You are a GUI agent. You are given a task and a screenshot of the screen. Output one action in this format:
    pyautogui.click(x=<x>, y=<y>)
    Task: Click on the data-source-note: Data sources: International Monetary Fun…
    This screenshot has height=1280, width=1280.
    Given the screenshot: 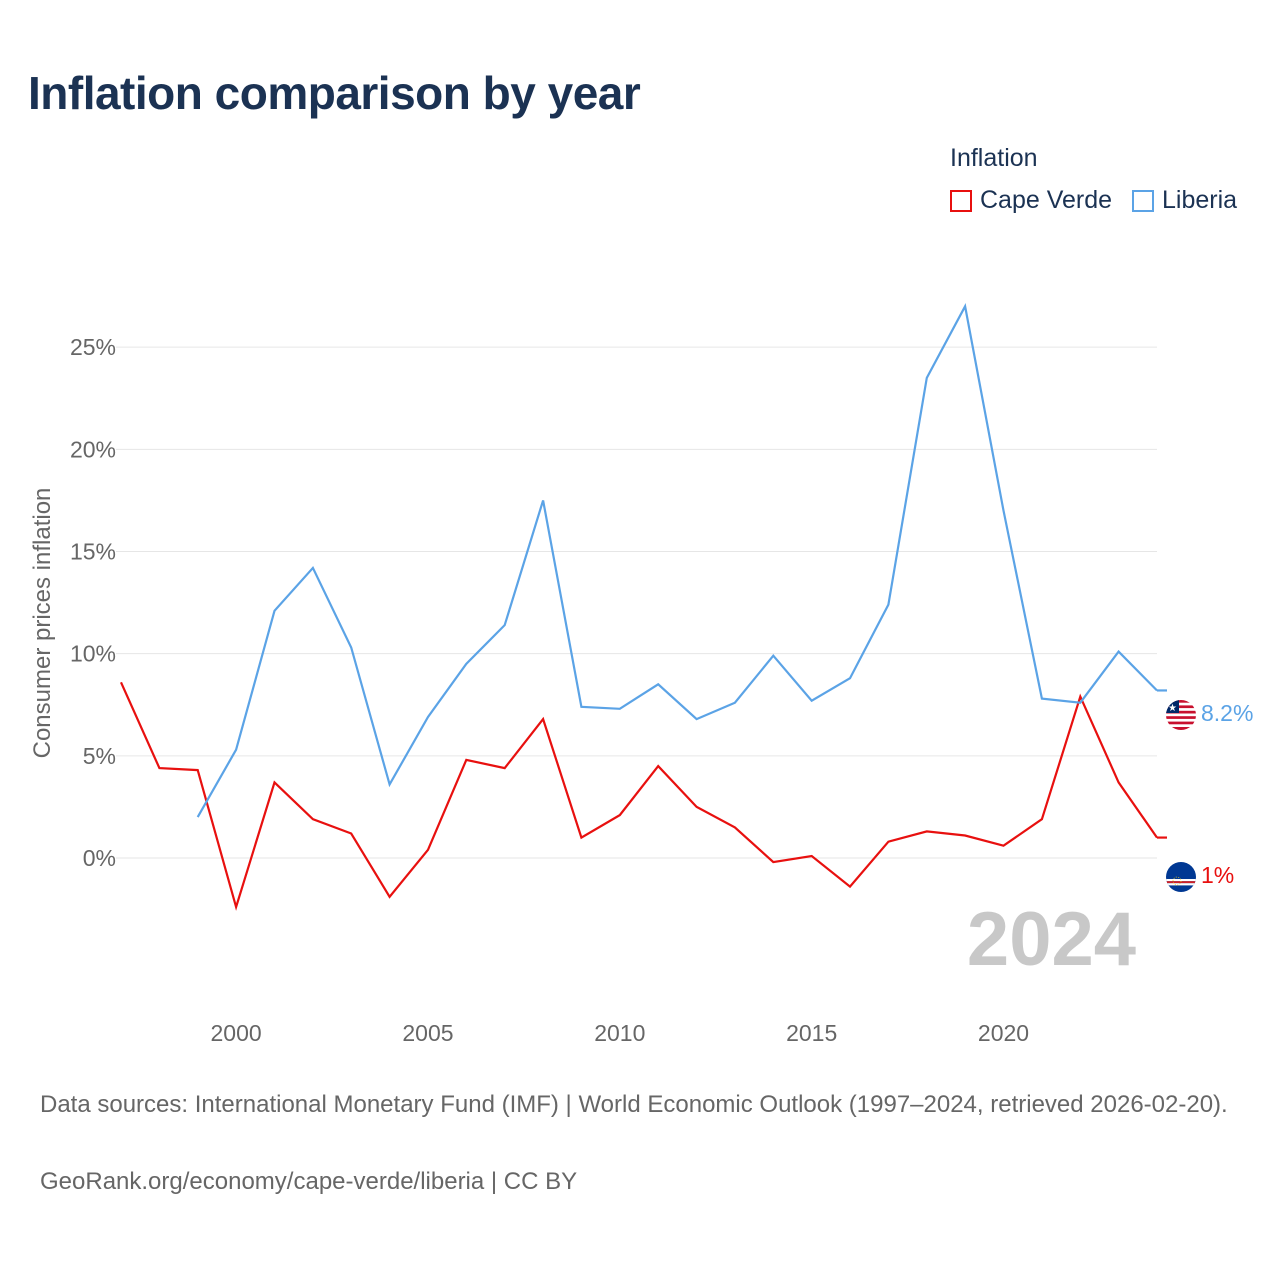 What is the action you would take?
    pyautogui.click(x=634, y=1104)
    